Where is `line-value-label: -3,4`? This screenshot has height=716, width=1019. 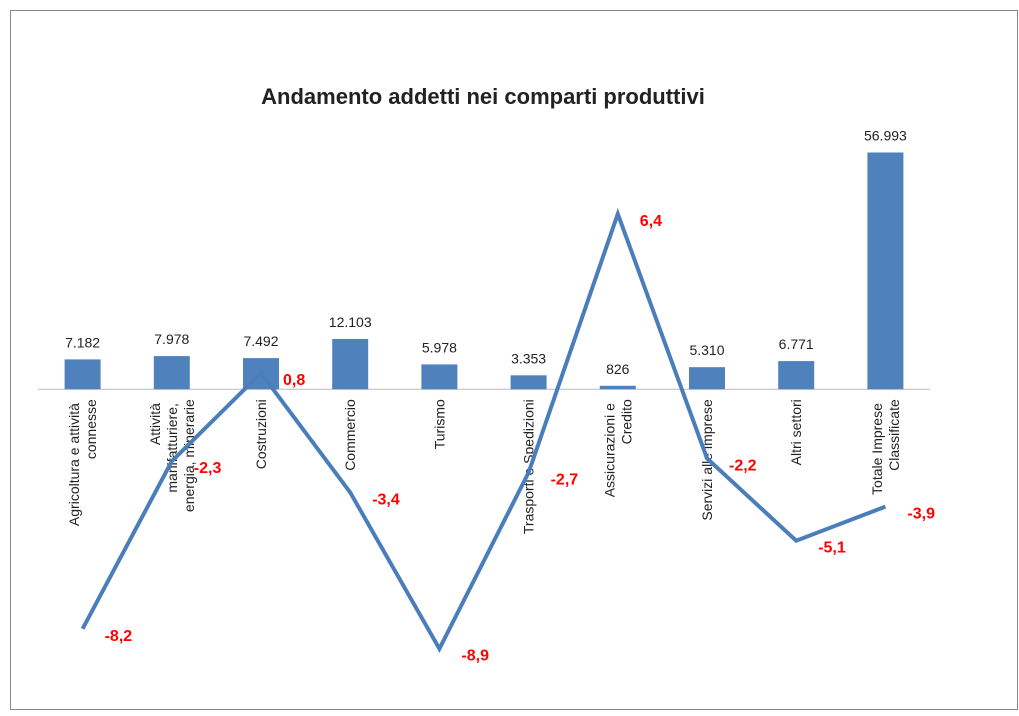
line-value-label: -3,4 is located at coordinates (386, 499).